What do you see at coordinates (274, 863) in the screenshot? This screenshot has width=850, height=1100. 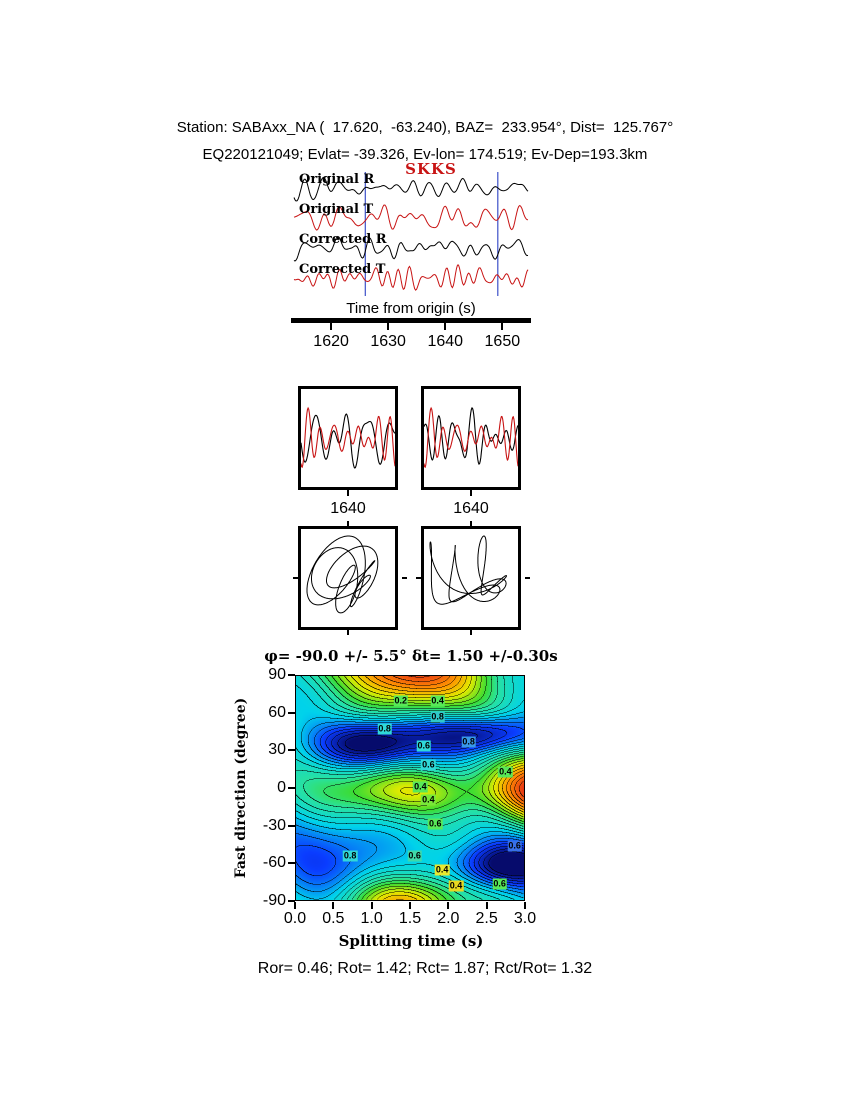 I see `contour-y-tick-label: -60` at bounding box center [274, 863].